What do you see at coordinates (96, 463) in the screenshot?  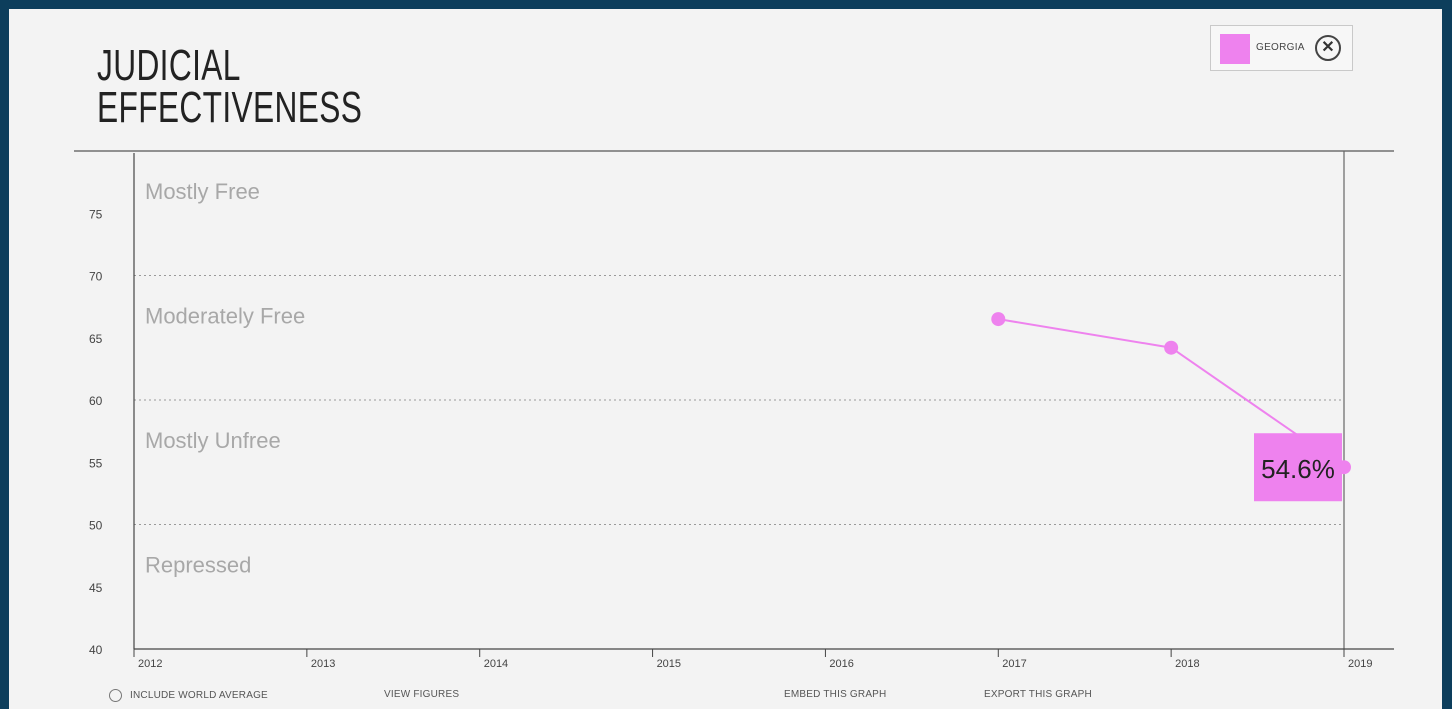 I see `y-tick-label: 55` at bounding box center [96, 463].